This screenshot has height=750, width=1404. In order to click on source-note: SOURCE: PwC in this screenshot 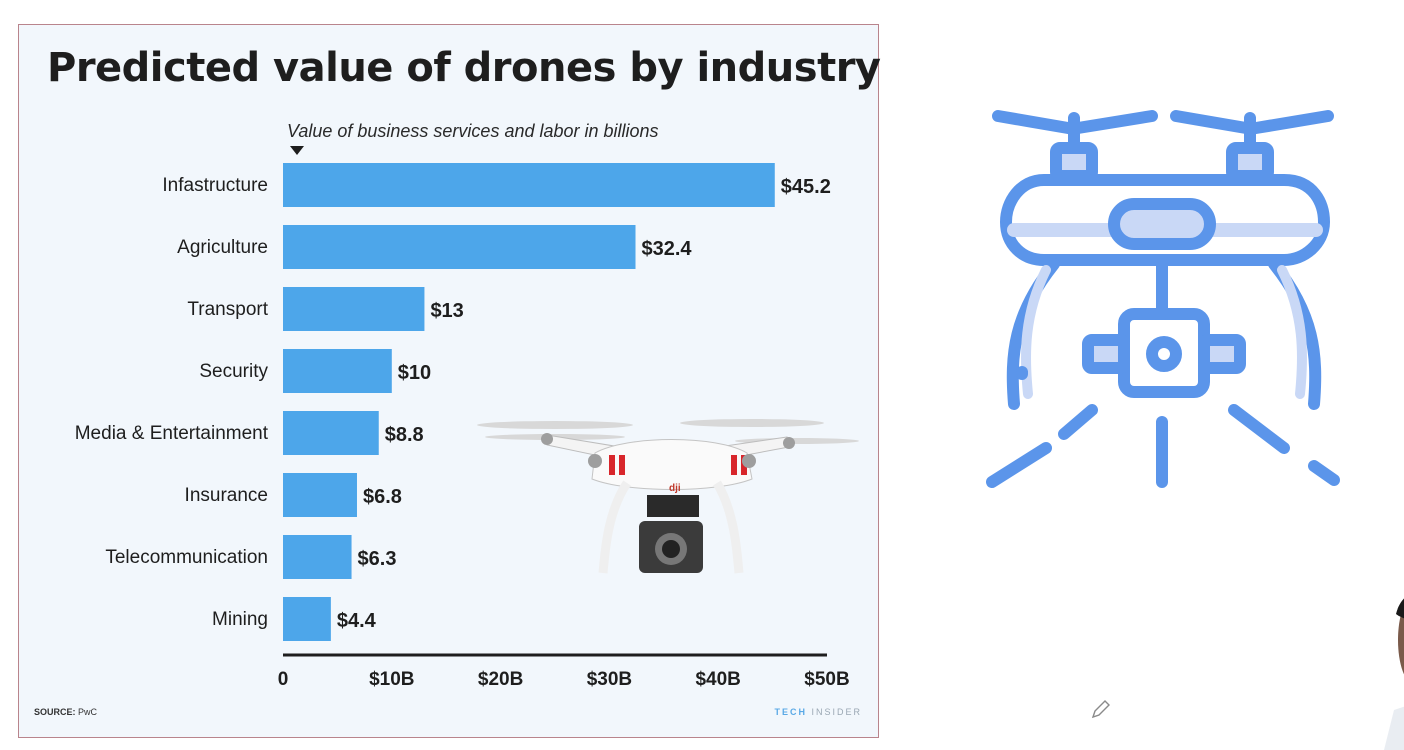, I will do `click(65, 712)`.